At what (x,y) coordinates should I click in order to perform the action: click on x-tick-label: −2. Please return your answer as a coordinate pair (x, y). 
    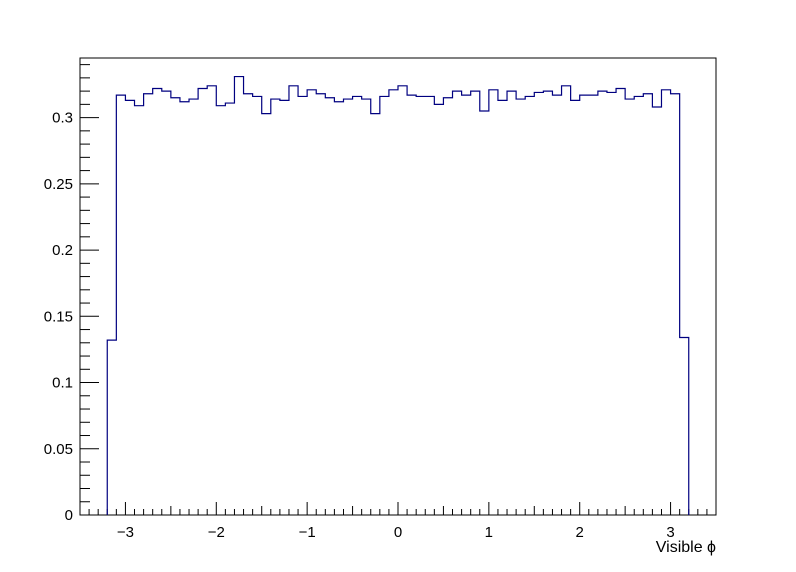
    Looking at the image, I should click on (216, 532).